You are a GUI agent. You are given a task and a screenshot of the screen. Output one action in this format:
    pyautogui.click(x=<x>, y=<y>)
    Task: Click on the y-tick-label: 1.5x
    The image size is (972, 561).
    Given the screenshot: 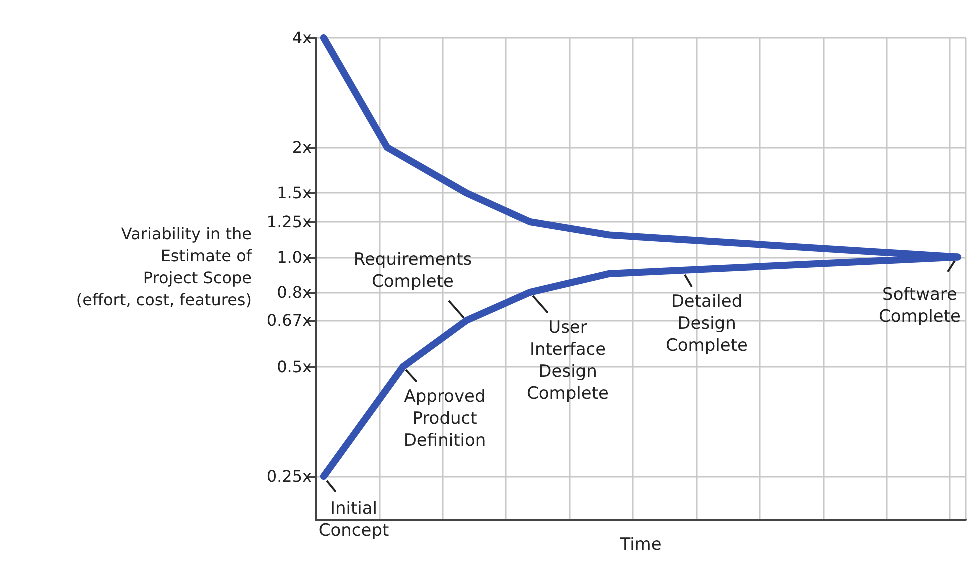 What is the action you would take?
    pyautogui.click(x=294, y=193)
    